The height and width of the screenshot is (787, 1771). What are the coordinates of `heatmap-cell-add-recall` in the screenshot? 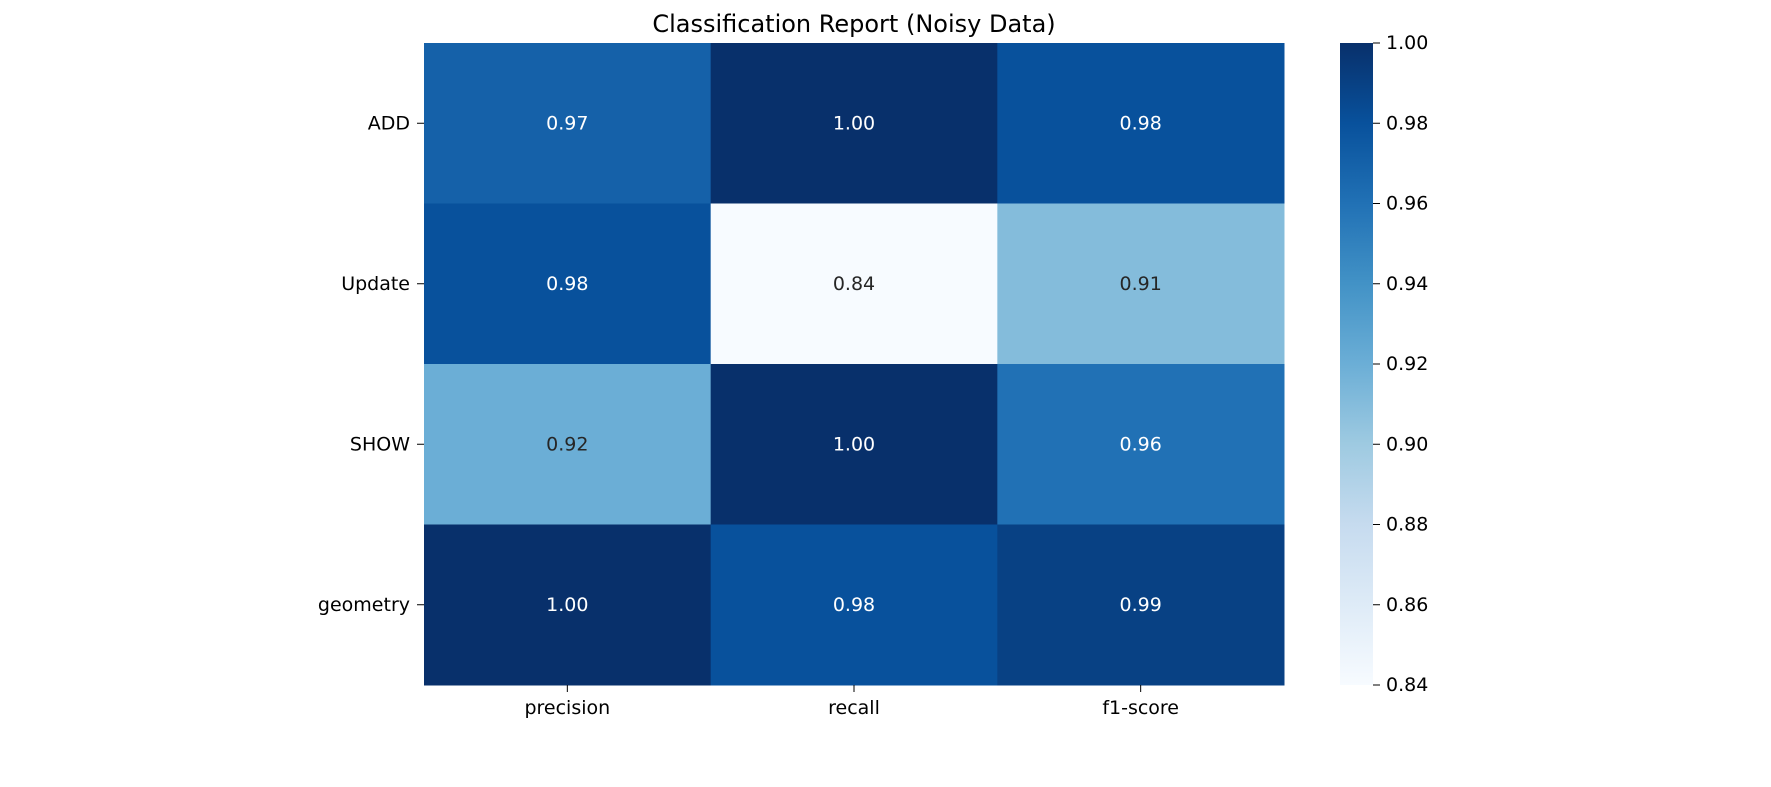 It's located at (854, 123).